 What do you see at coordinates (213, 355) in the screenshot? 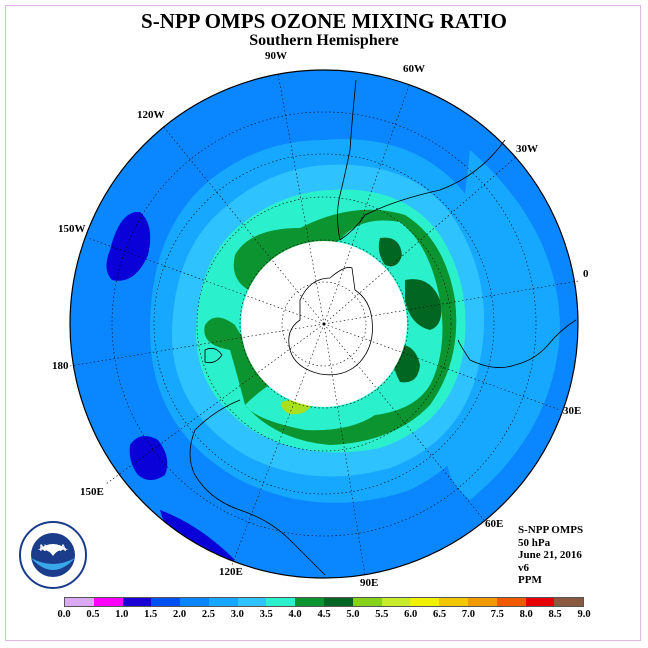
I see `new-zealand-coast` at bounding box center [213, 355].